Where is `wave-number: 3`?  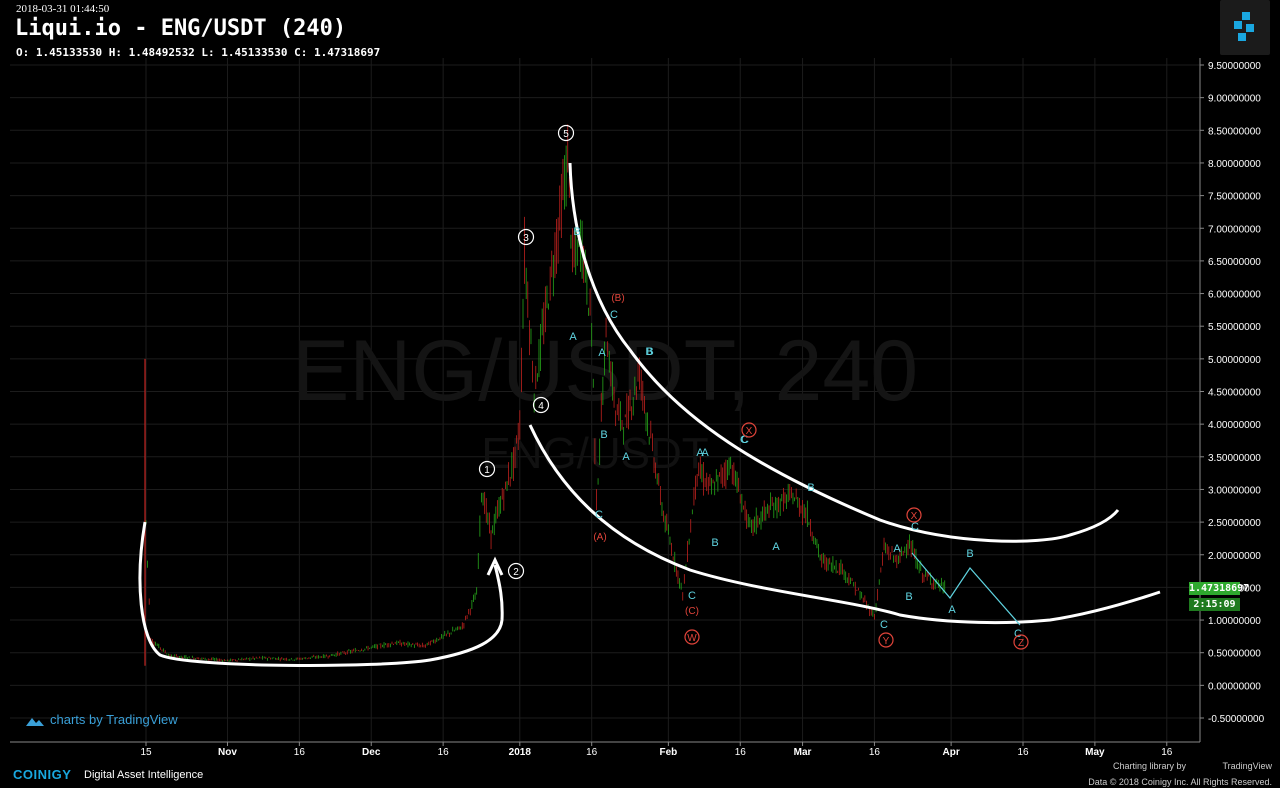 wave-number: 3 is located at coordinates (526, 238).